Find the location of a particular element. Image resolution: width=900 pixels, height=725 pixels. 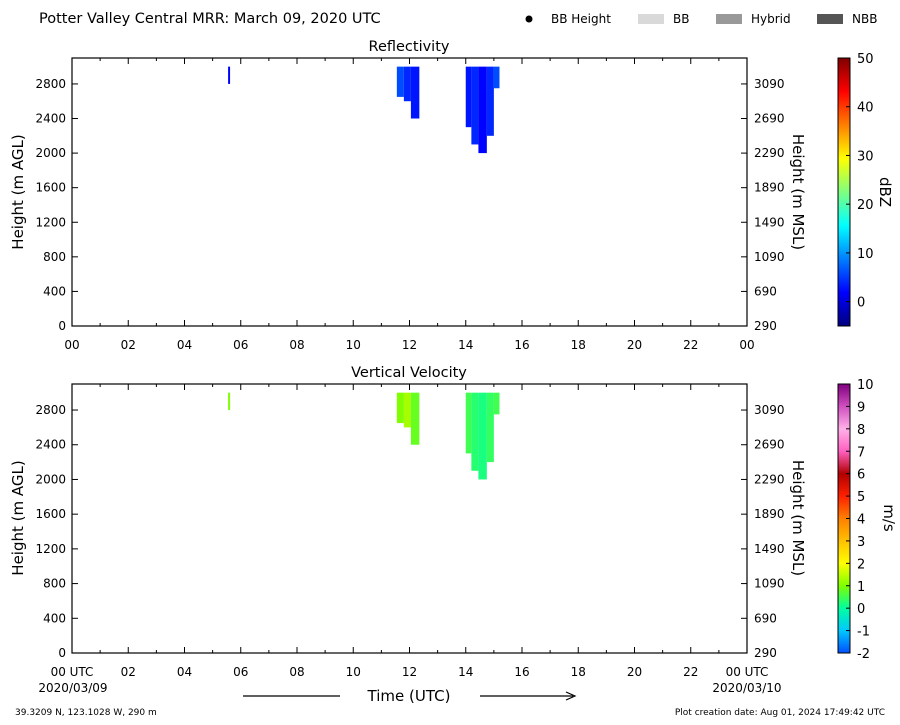

panel-title: Vertical Velocity is located at coordinates (409, 373).